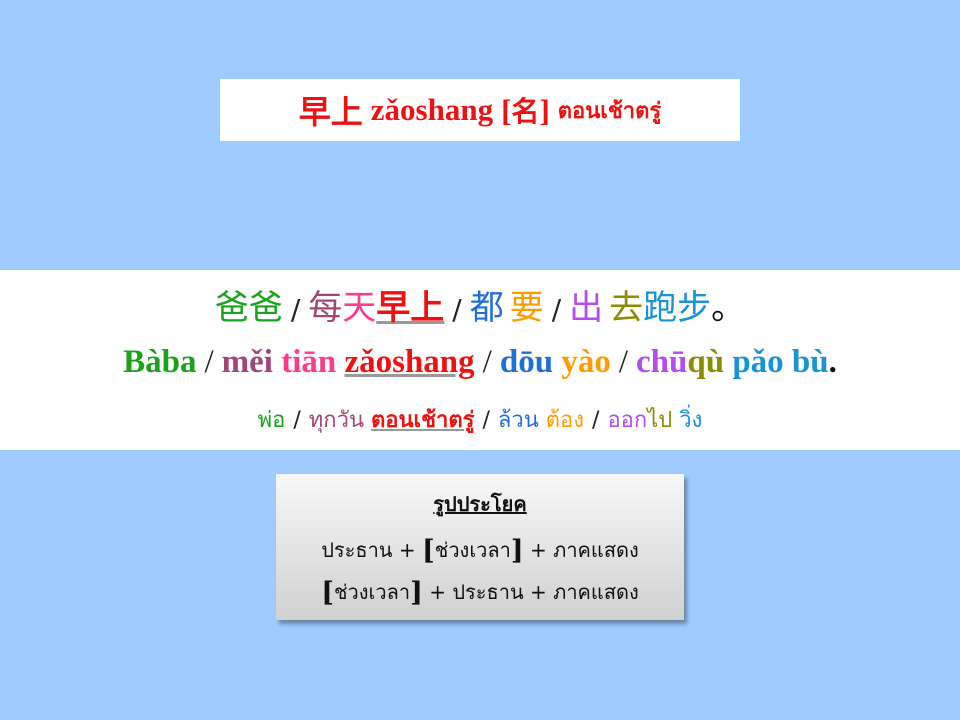 Image resolution: width=960 pixels, height=720 pixels. What do you see at coordinates (660, 420) in the screenshot?
I see `thai-word-go: ไป` at bounding box center [660, 420].